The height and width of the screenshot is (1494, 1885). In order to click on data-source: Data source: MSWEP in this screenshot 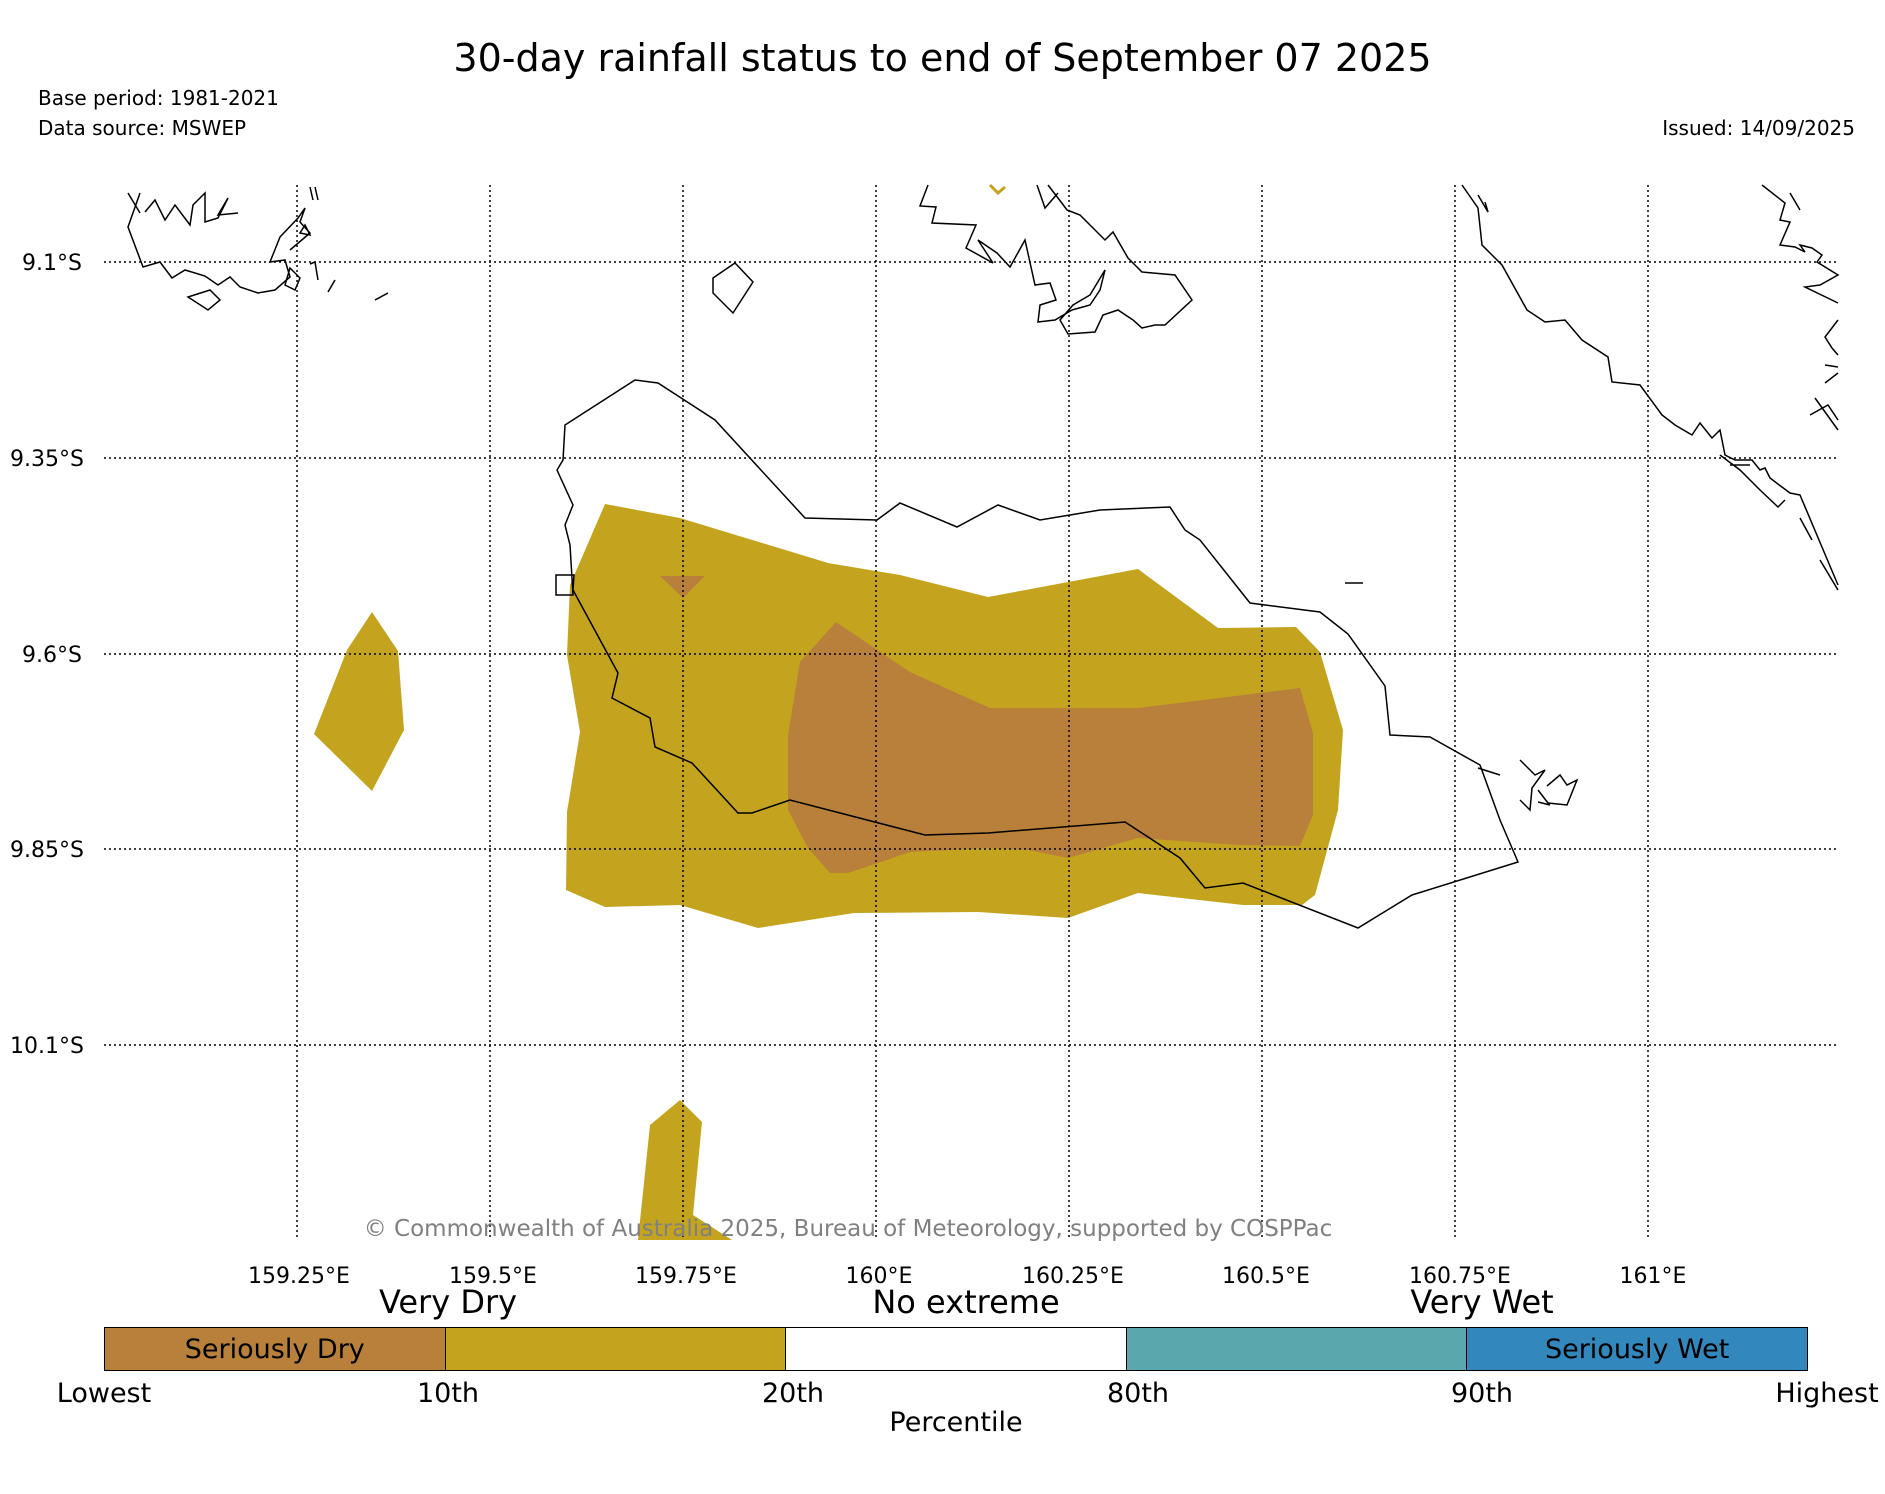, I will do `click(142, 128)`.